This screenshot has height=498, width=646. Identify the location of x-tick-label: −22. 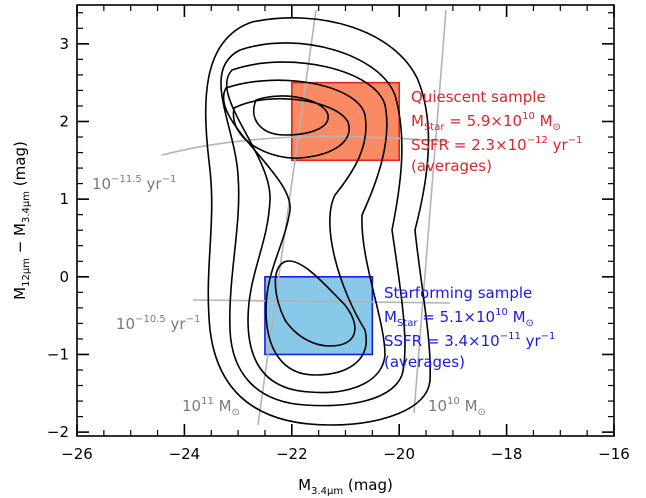
(292, 454).